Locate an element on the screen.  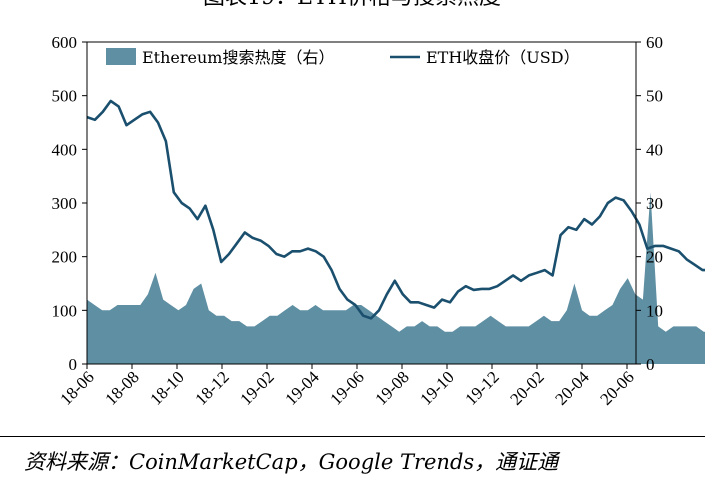
y-left-tick-label: 400 is located at coordinates (65, 149).